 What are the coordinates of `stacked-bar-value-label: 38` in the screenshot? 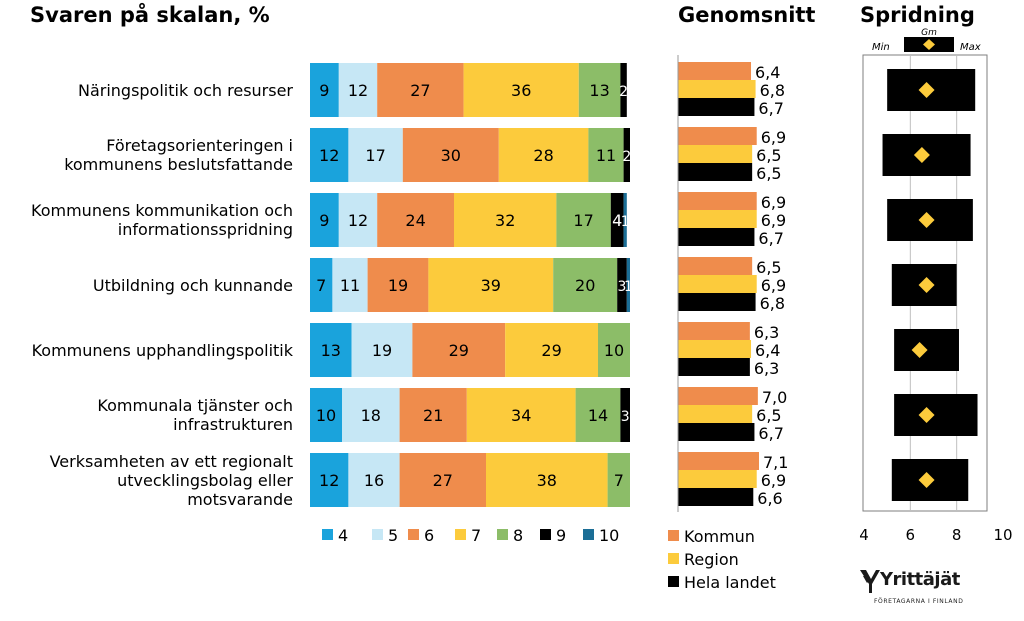 It's located at (547, 480).